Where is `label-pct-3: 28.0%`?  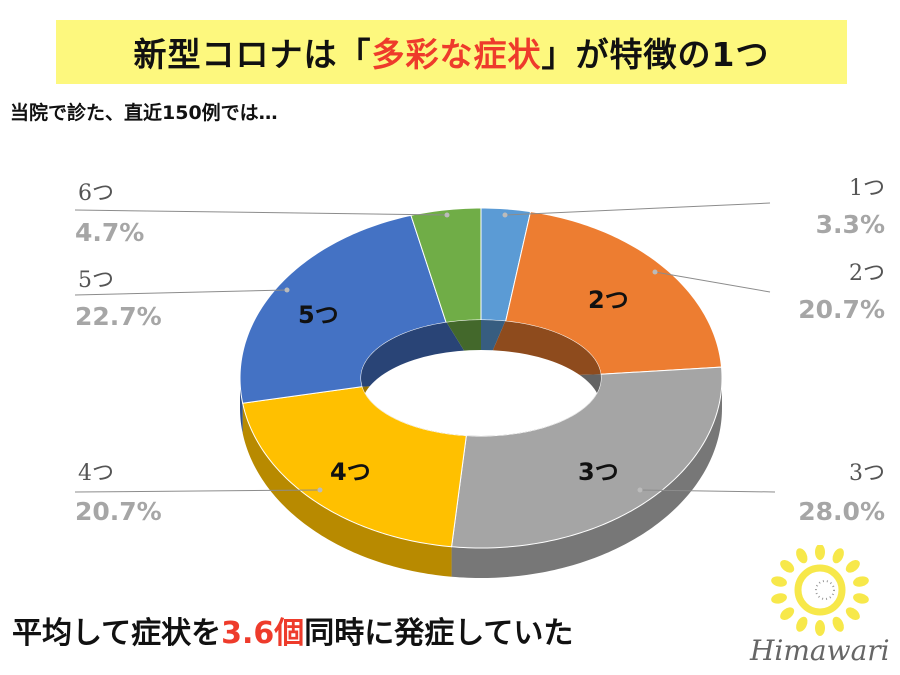 label-pct-3: 28.0% is located at coordinates (841, 511).